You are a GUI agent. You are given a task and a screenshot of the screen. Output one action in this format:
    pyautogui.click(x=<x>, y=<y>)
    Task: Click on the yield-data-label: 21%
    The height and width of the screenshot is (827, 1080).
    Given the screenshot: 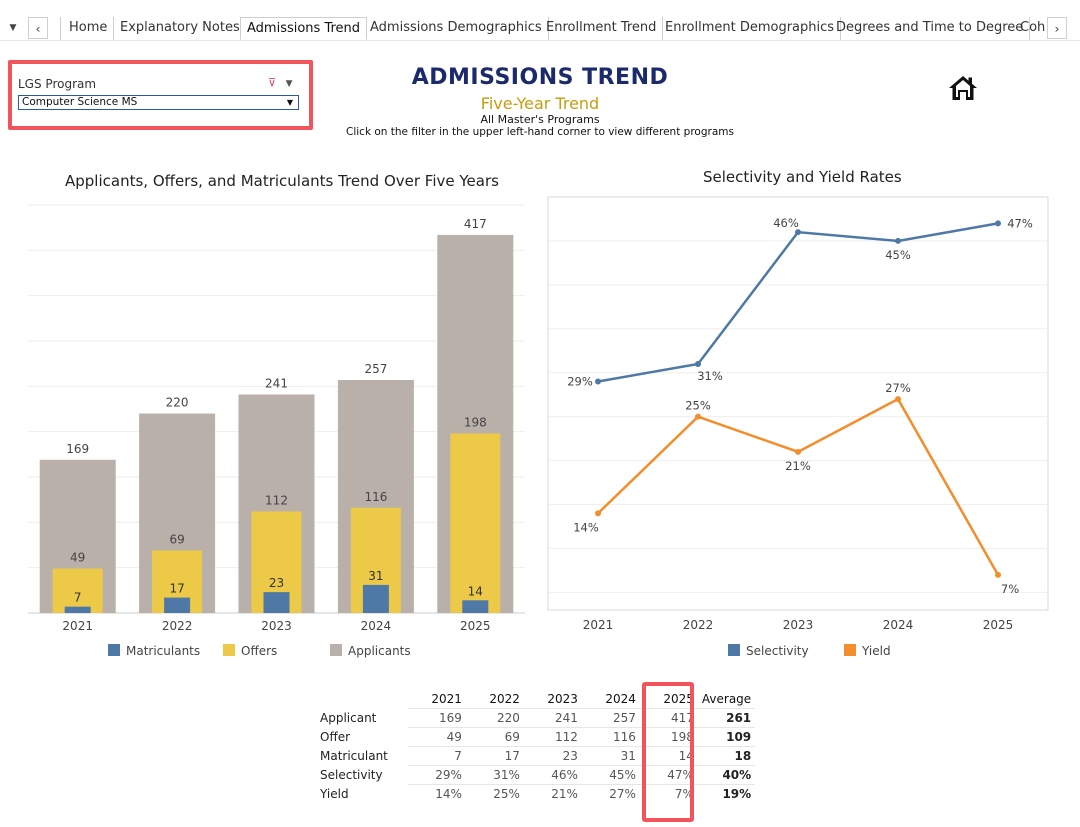 What is the action you would take?
    pyautogui.click(x=798, y=466)
    